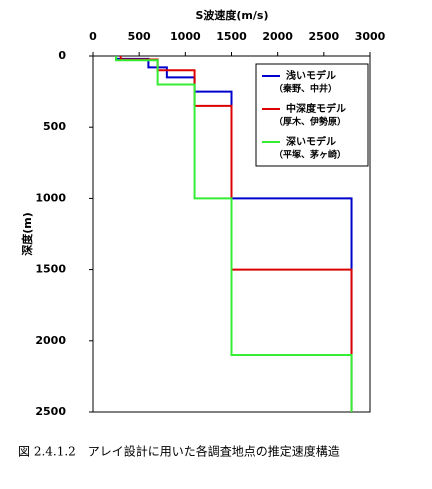 The image size is (432, 489). I want to click on y-tick-label: 2000, so click(50, 340).